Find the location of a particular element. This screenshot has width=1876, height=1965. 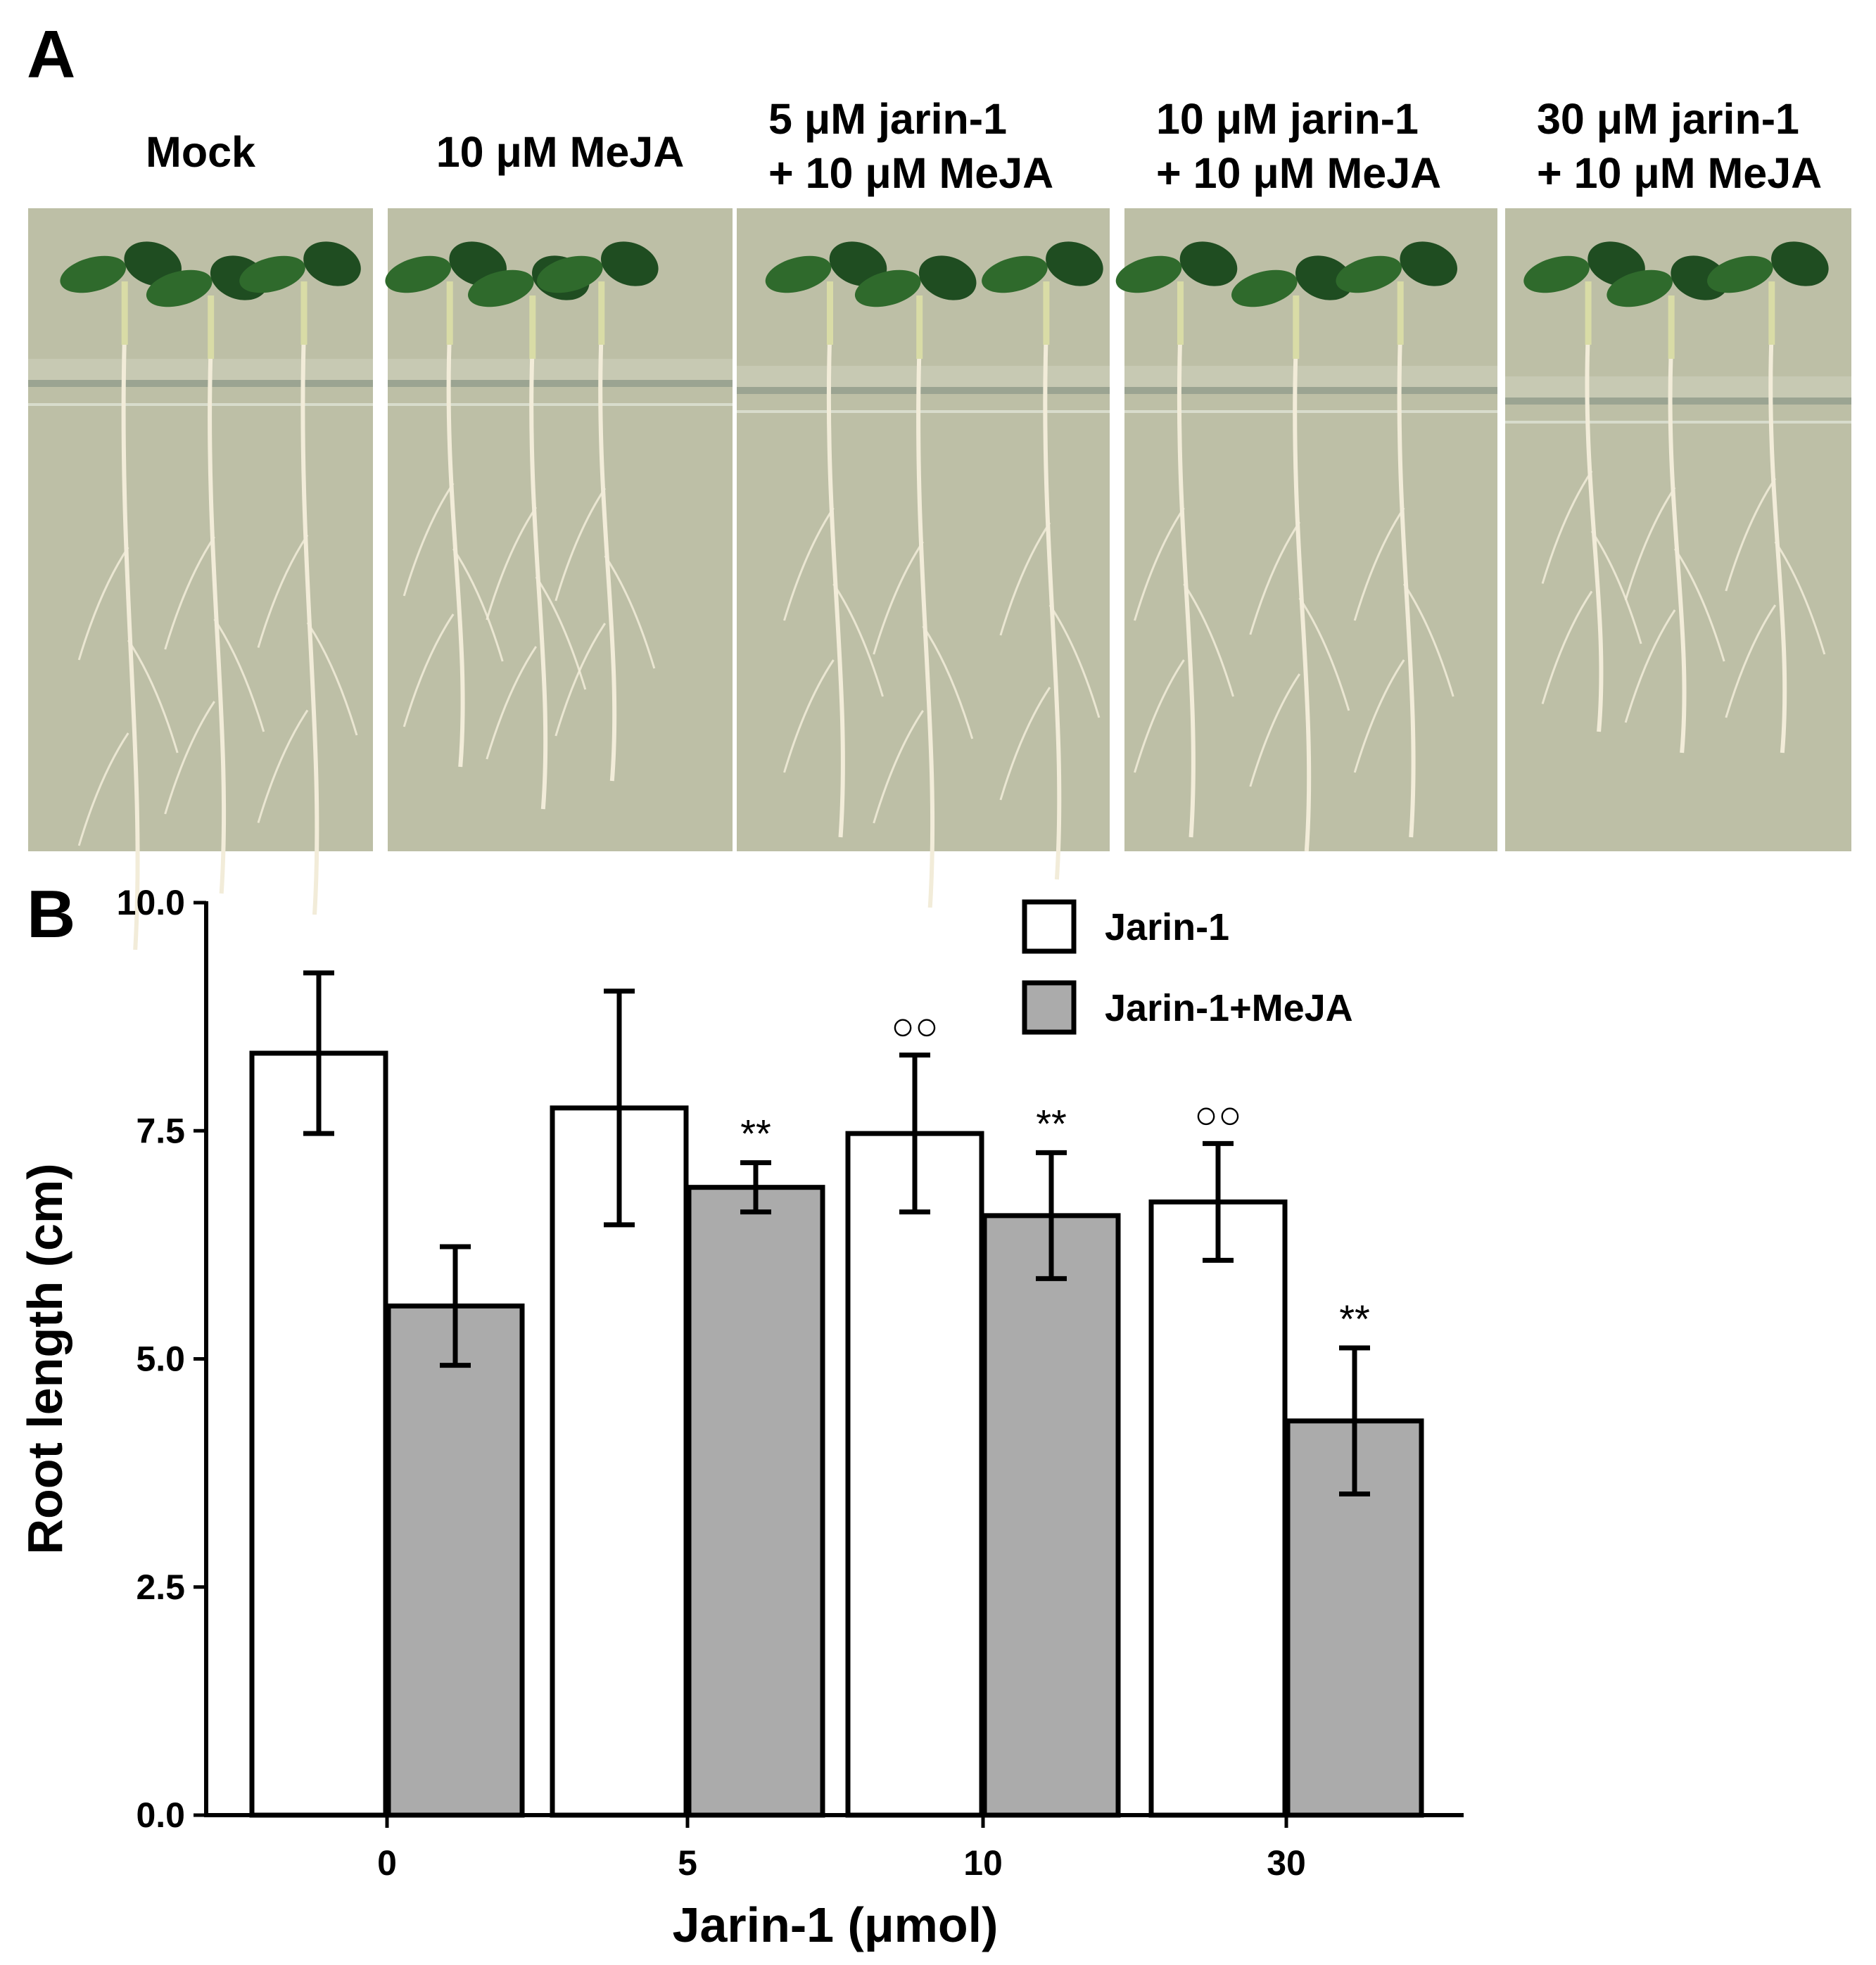

x-tick-label: 30 is located at coordinates (1286, 1863).